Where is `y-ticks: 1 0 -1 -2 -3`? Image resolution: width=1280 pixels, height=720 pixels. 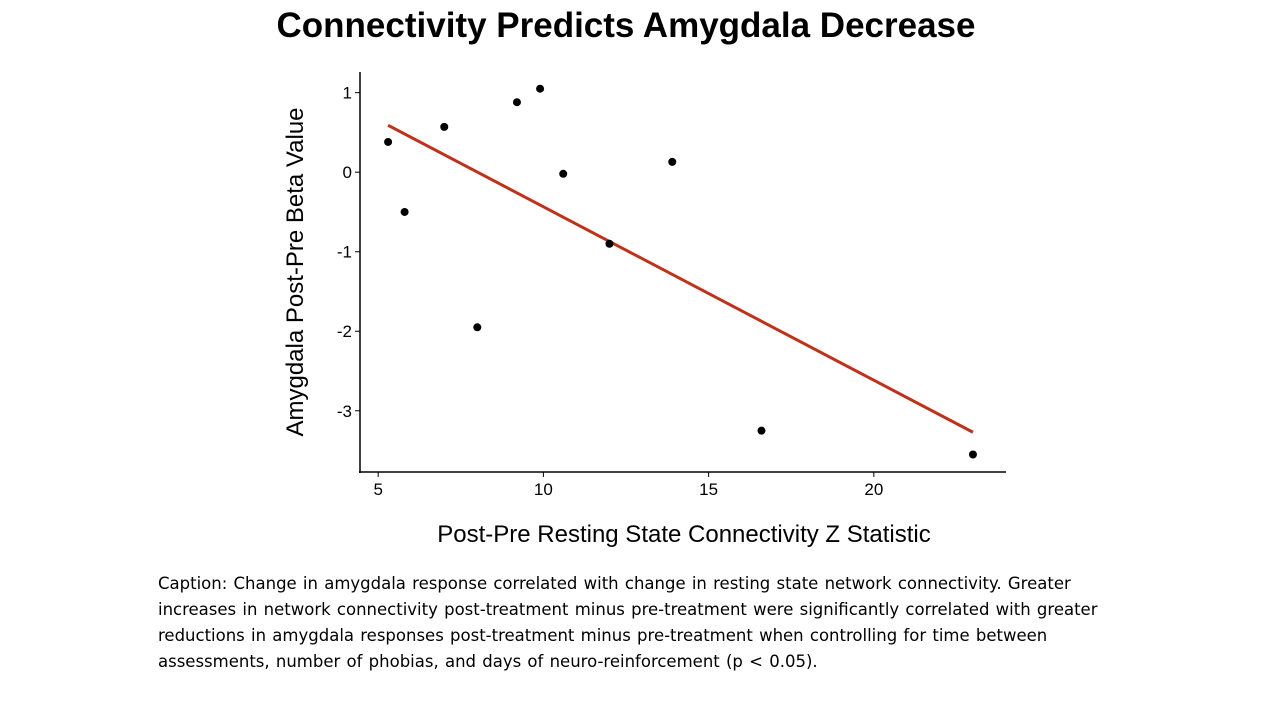
y-ticks: 1 0 -1 -2 -3 is located at coordinates (348, 252).